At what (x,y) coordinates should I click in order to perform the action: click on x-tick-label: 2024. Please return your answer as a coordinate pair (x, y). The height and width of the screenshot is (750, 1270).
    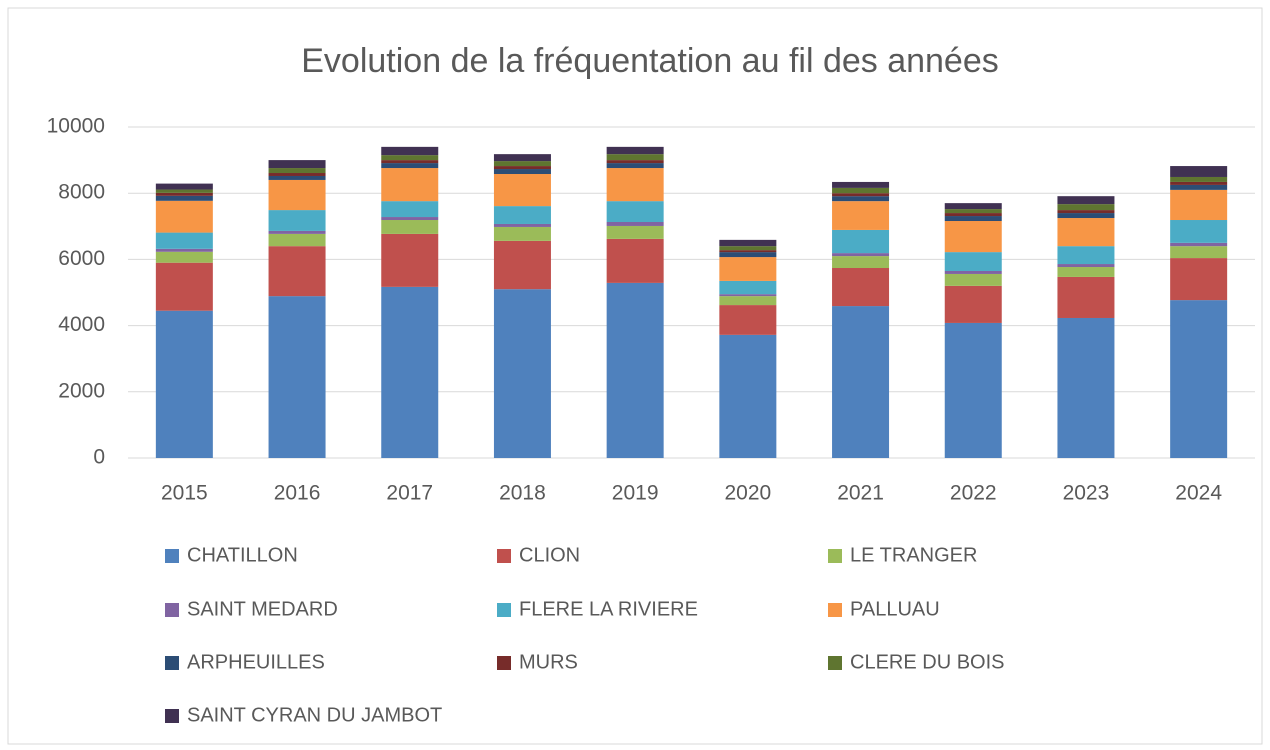
    Looking at the image, I should click on (1198, 493).